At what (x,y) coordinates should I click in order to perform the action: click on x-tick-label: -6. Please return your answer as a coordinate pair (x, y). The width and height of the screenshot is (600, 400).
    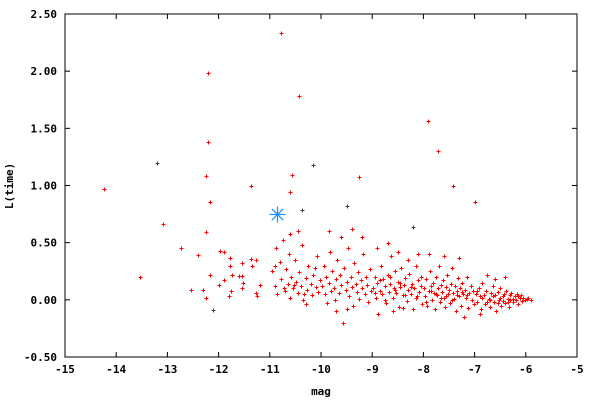
    Looking at the image, I should click on (526, 369).